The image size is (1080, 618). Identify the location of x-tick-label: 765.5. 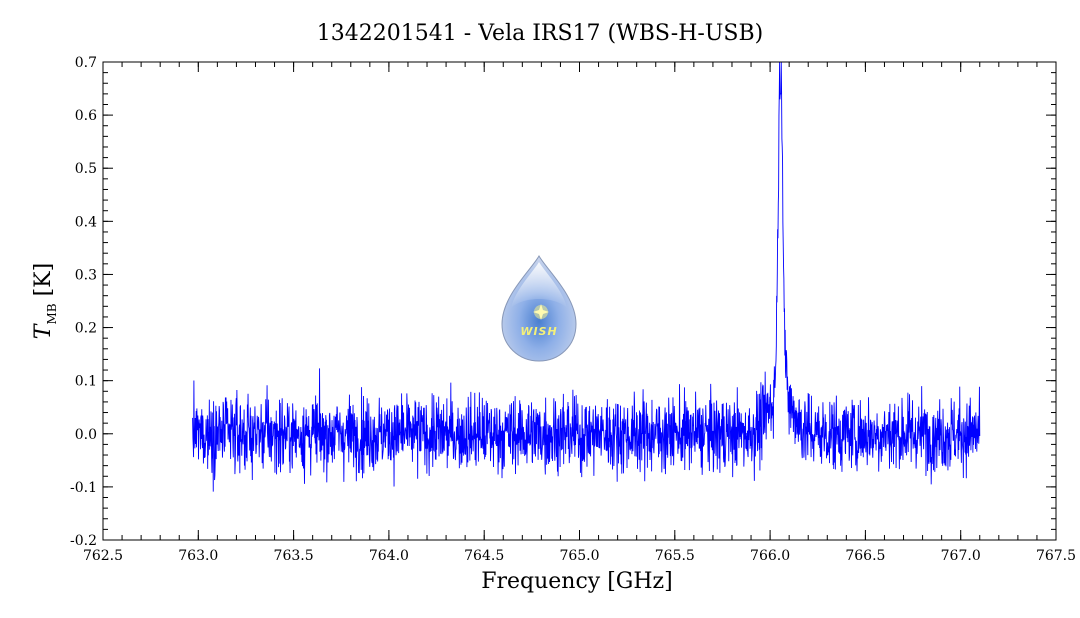
(675, 556).